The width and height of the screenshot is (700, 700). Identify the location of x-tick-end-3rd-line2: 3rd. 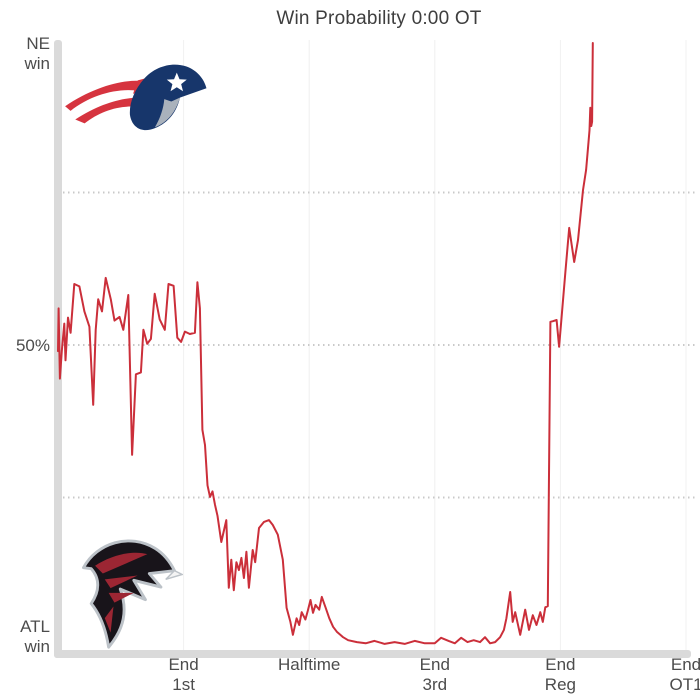
(435, 684).